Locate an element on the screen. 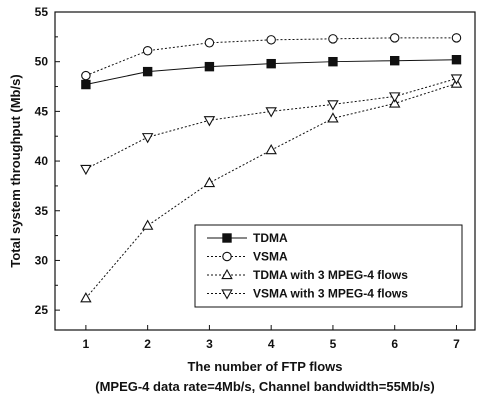  y-tick-label: 45 is located at coordinates (42, 111).